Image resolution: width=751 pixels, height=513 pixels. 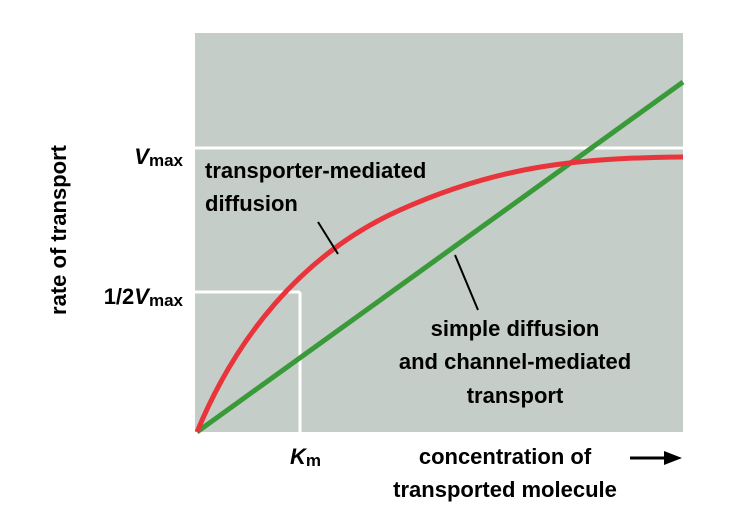 I want to click on subscript: m, so click(x=313, y=460).